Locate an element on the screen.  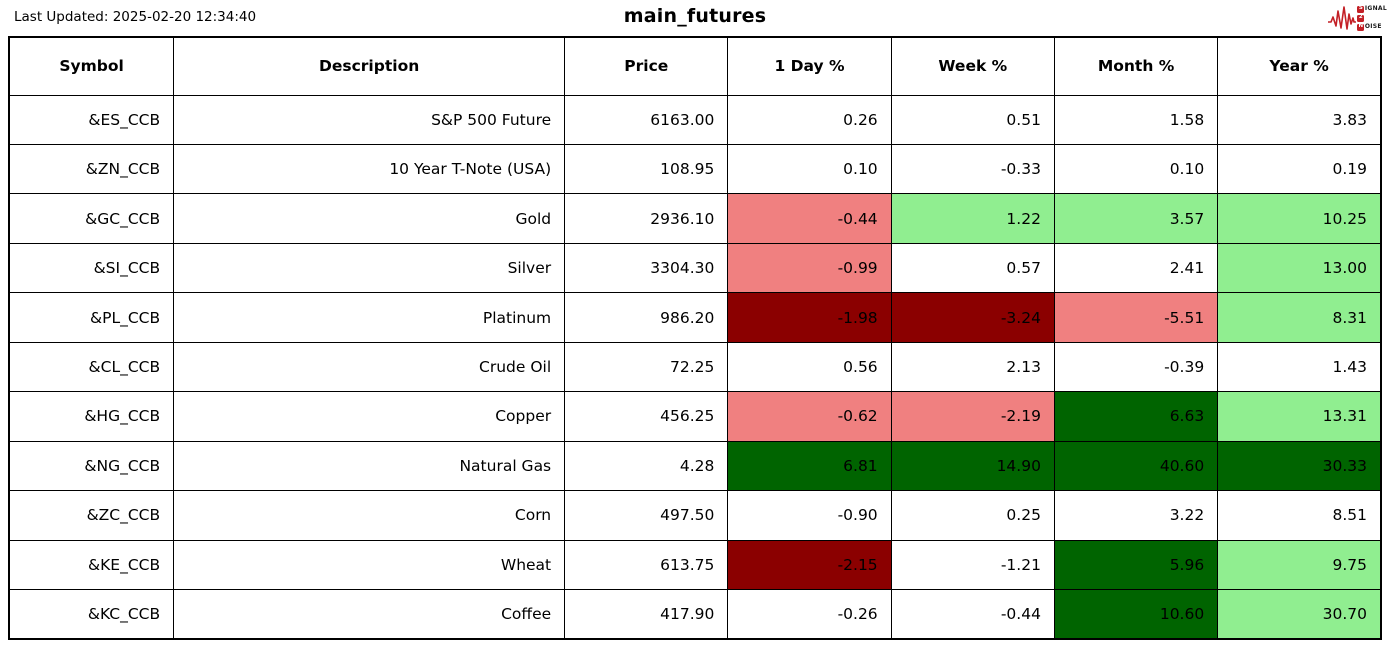
page-title: main_futures is located at coordinates (695, 16).